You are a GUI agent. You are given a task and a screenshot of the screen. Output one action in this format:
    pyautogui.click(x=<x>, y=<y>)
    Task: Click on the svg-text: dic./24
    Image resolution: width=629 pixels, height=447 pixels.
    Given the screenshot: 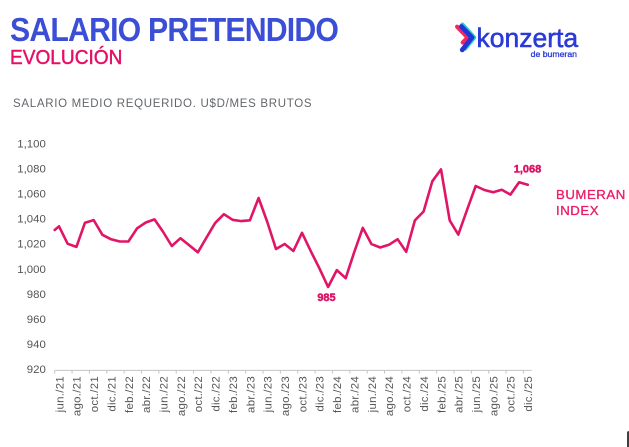 What is the action you would take?
    pyautogui.click(x=425, y=394)
    